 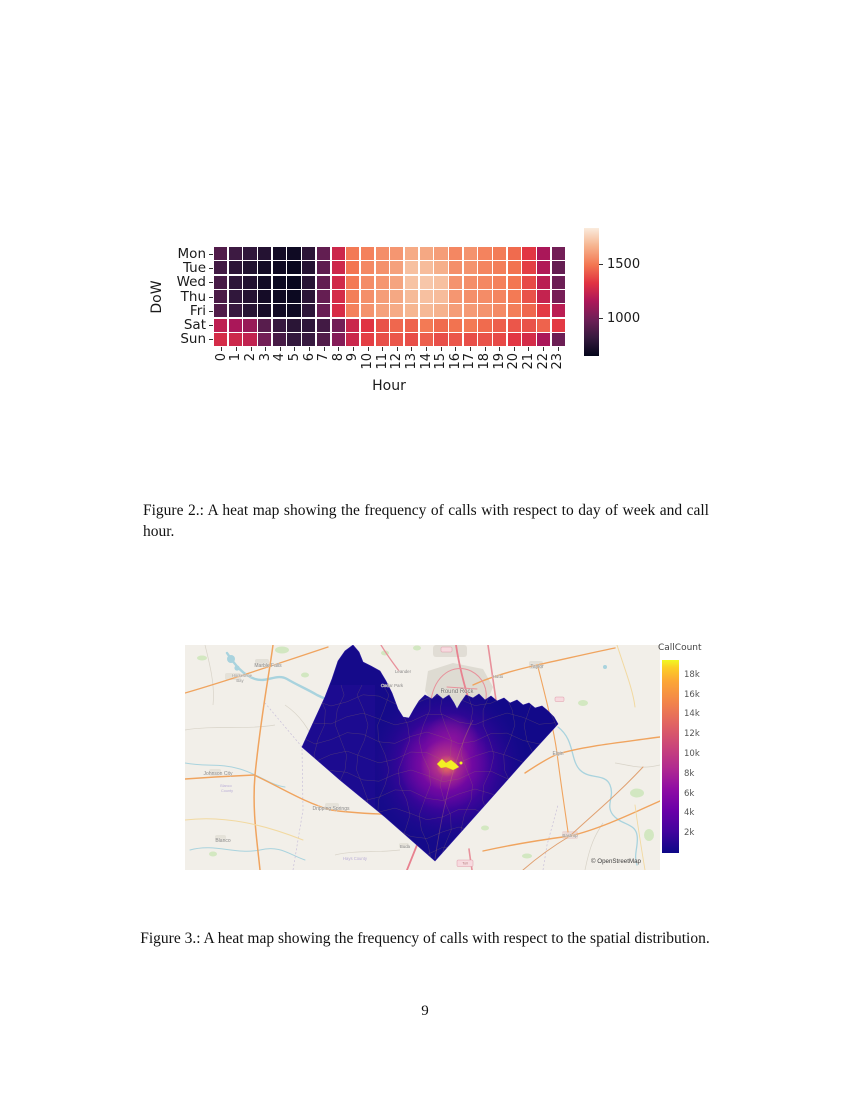 What do you see at coordinates (240, 680) in the screenshot?
I see `map-place-label: Bay` at bounding box center [240, 680].